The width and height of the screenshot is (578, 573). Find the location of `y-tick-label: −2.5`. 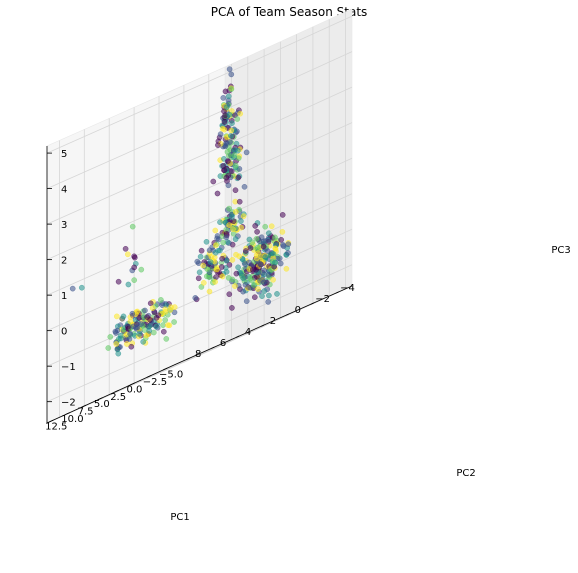

y-tick-label: −2.5 is located at coordinates (155, 382).